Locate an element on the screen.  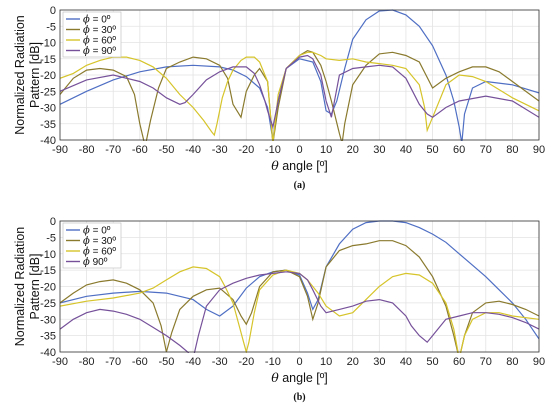
legend-entry: ϕ = 60º is located at coordinates (99, 41).